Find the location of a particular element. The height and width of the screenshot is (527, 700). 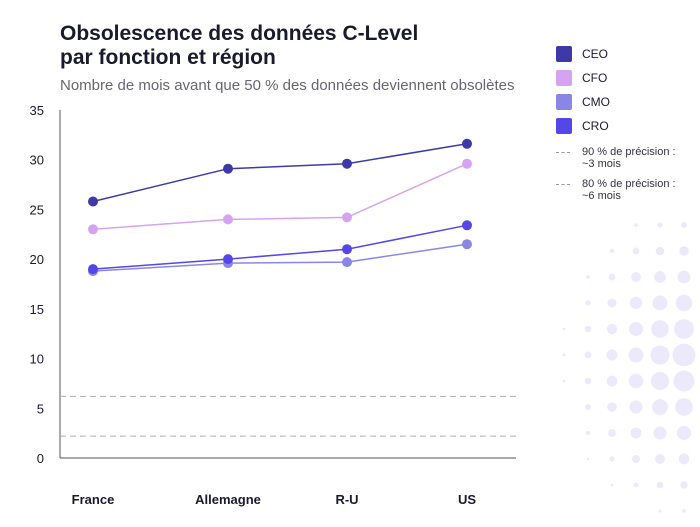

y-tick-label: 35 is located at coordinates (37, 110).